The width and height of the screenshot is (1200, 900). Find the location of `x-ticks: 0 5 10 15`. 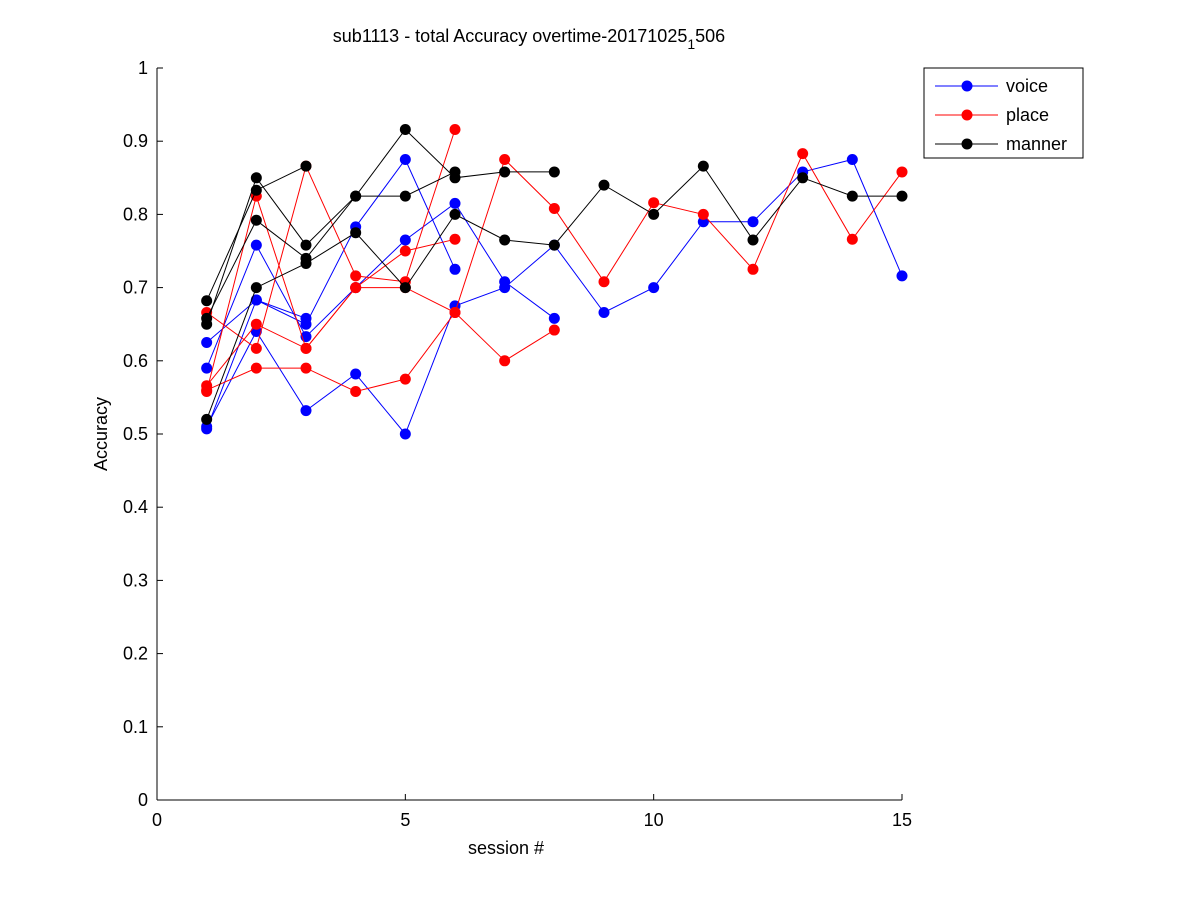

x-ticks: 0 5 10 15 is located at coordinates (532, 812).